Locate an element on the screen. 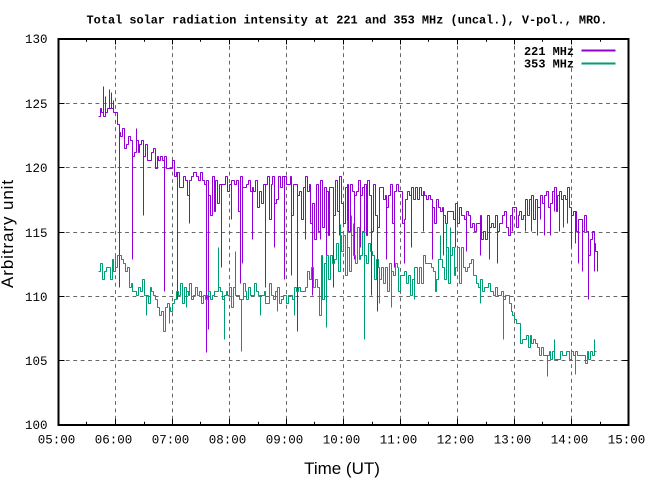 Image resolution: width=650 pixels, height=485 pixels. svg-text: 125 is located at coordinates (36, 105).